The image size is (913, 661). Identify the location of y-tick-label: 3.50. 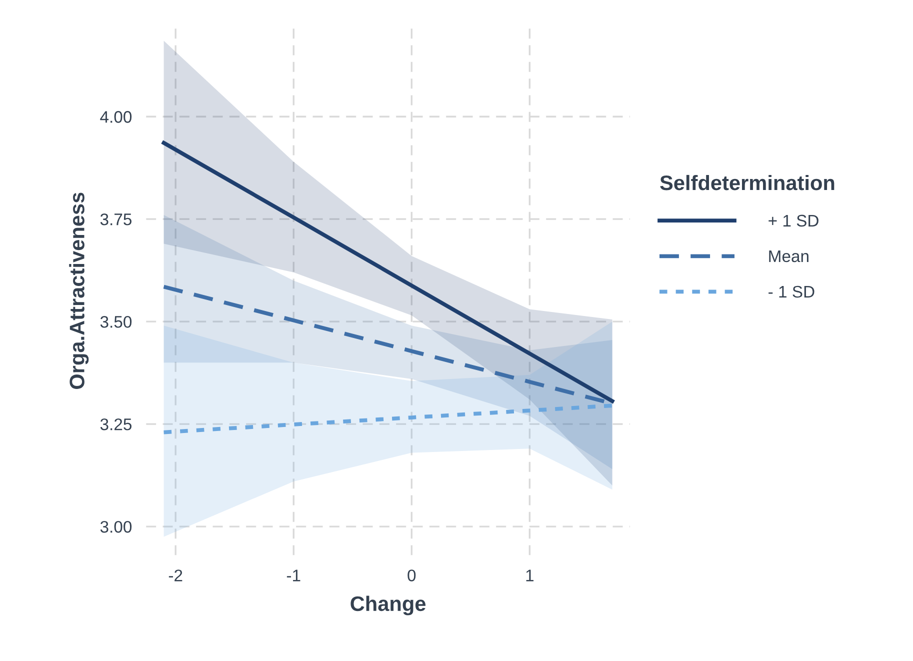
(116, 322).